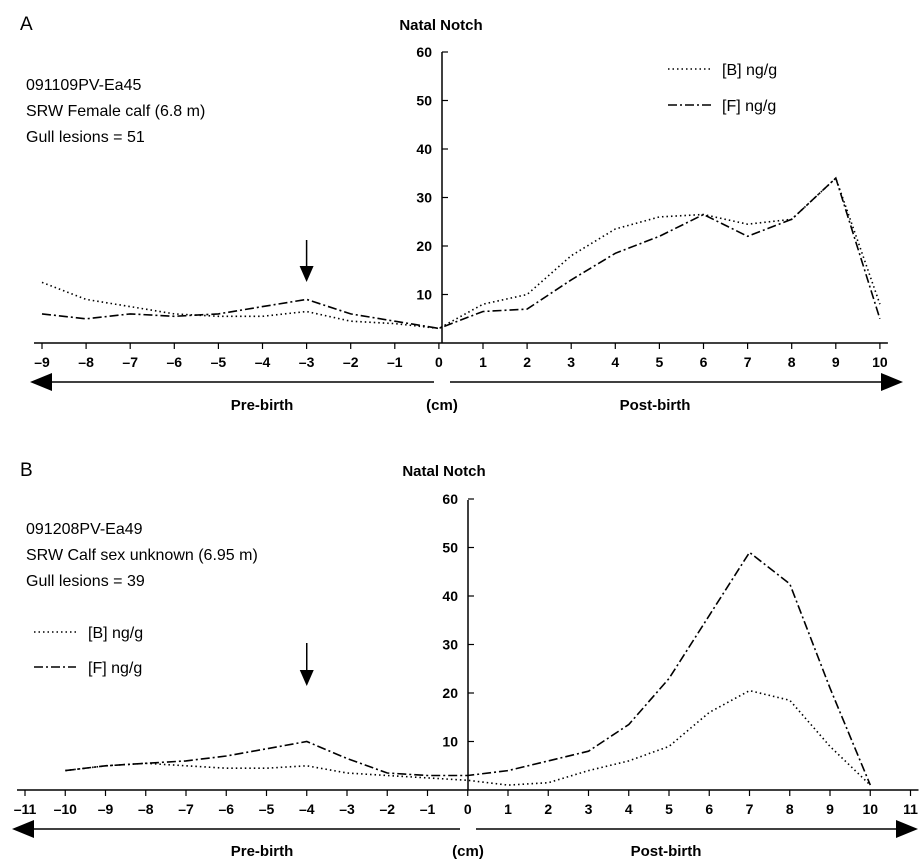 The width and height of the screenshot is (920, 864). What do you see at coordinates (468, 737) in the screenshot?
I see `series-b-line` at bounding box center [468, 737].